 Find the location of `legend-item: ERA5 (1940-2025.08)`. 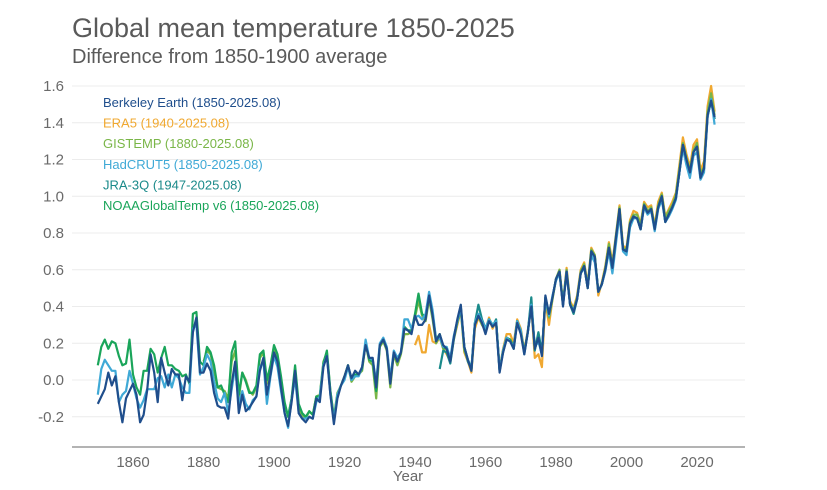

legend-item: ERA5 (1940-2025.08) is located at coordinates (166, 123).